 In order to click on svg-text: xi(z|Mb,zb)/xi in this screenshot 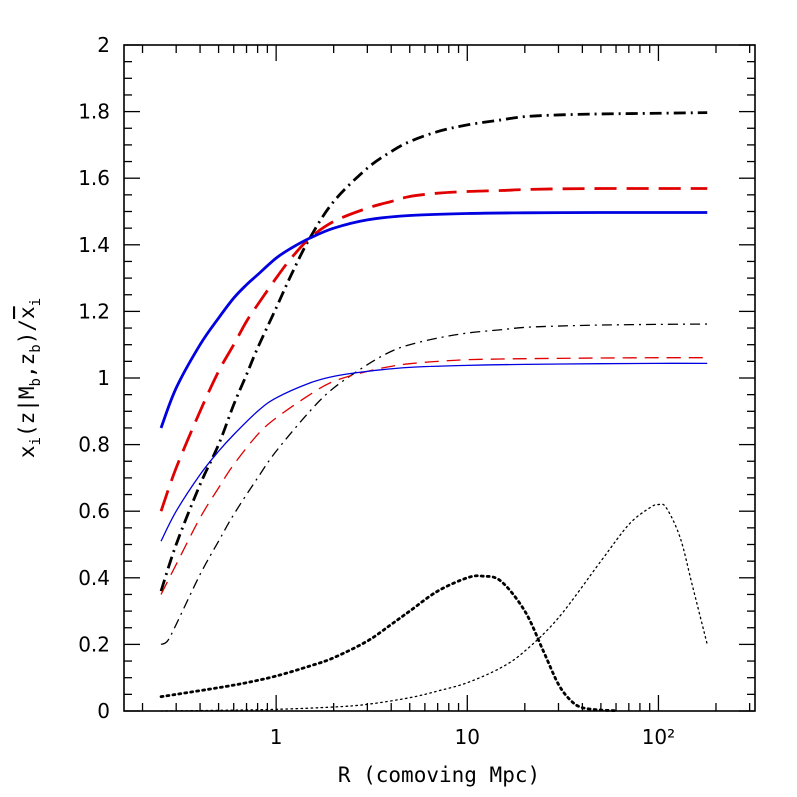, I will do `click(29, 378)`.